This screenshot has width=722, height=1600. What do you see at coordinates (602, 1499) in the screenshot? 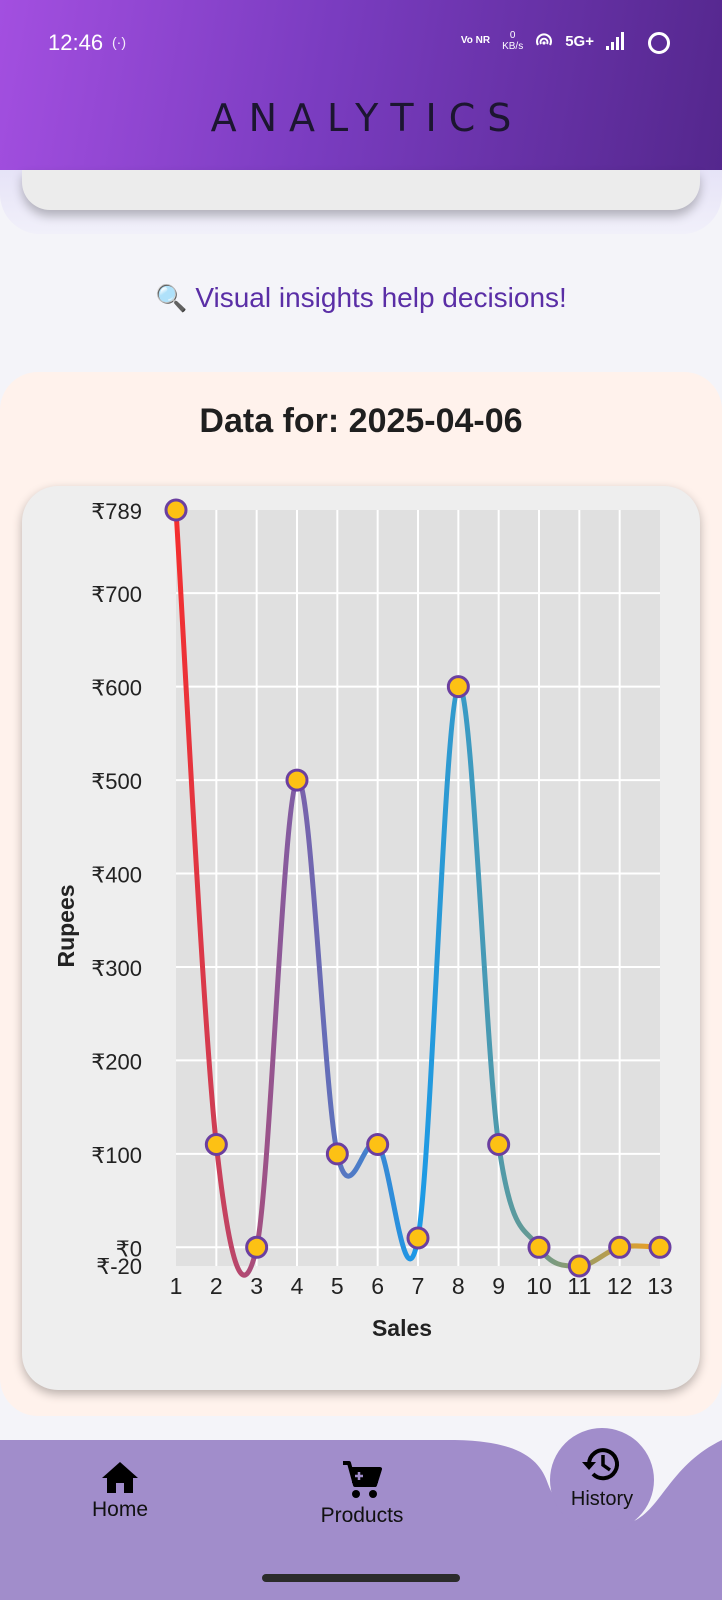
I see `nav-history-label: History` at bounding box center [602, 1499].